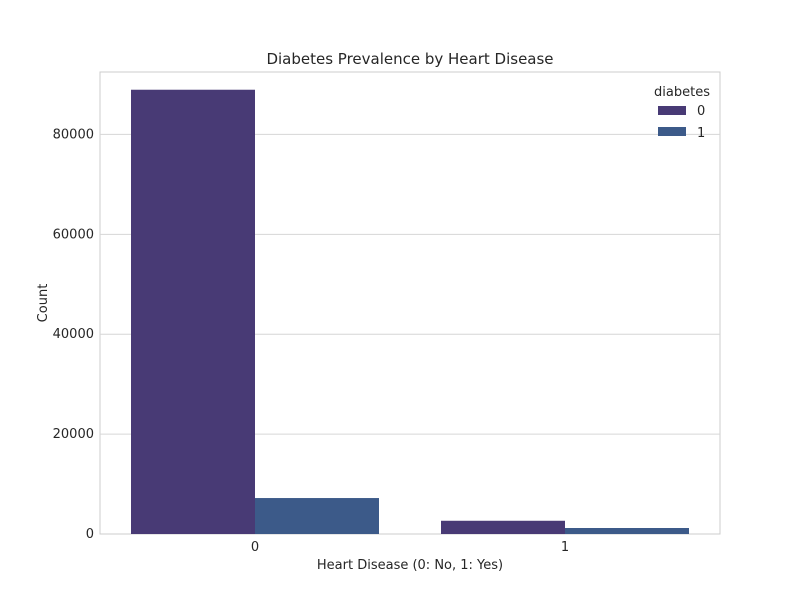 Image resolution: width=800 pixels, height=604 pixels. Describe the element at coordinates (409, 59) in the screenshot. I see `chart-title: Diabetes Prevalence by Heart Disease` at that location.